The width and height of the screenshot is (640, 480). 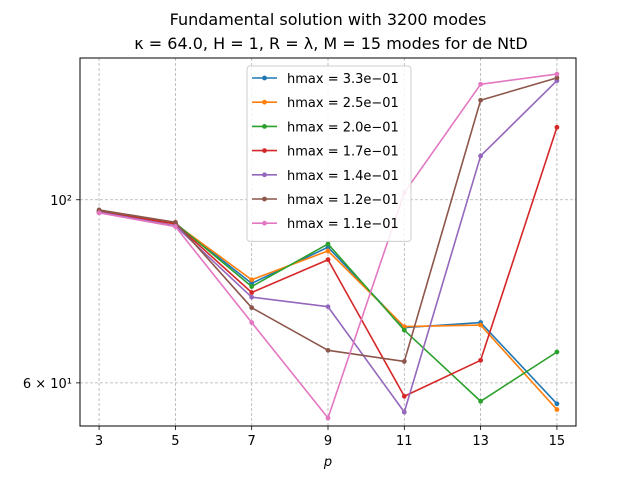 What do you see at coordinates (343, 200) in the screenshot?
I see `legend-label: hmax = 1.2e−01` at bounding box center [343, 200].